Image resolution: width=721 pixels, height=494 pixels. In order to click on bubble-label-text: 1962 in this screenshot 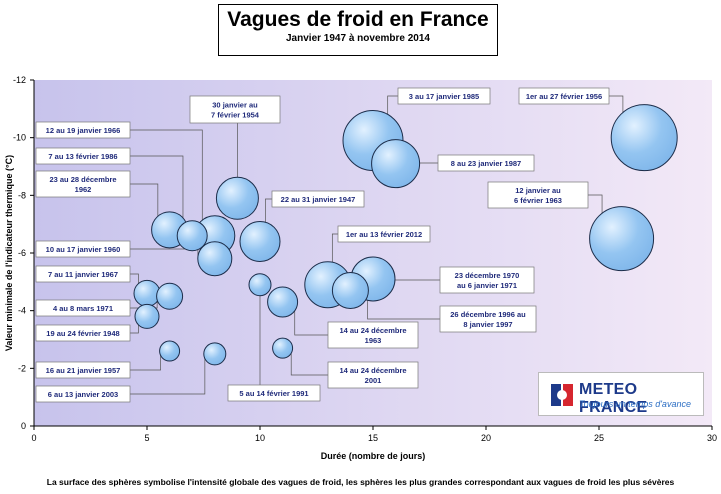, I will do `click(83, 189)`.